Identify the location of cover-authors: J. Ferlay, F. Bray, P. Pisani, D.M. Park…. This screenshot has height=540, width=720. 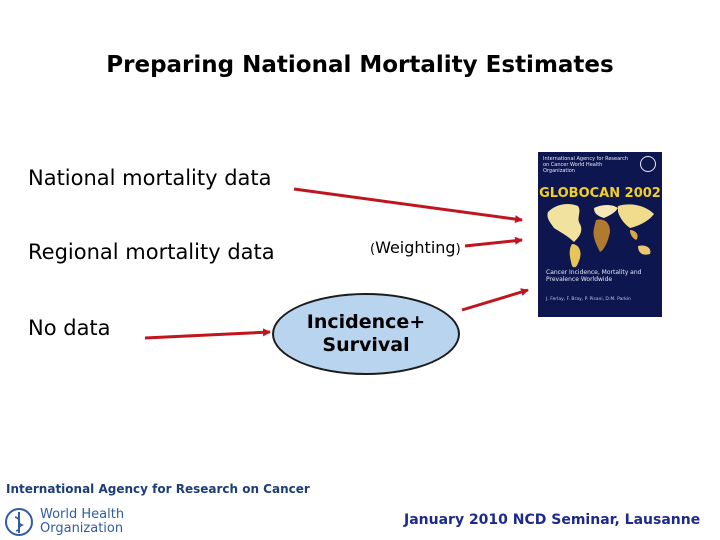
(588, 299).